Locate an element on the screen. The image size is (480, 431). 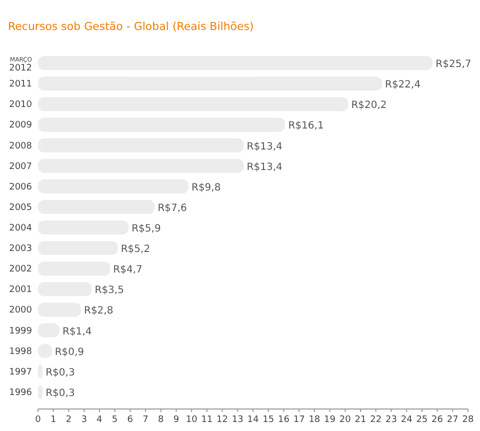
y-tick-label: 2011 is located at coordinates (20, 85).